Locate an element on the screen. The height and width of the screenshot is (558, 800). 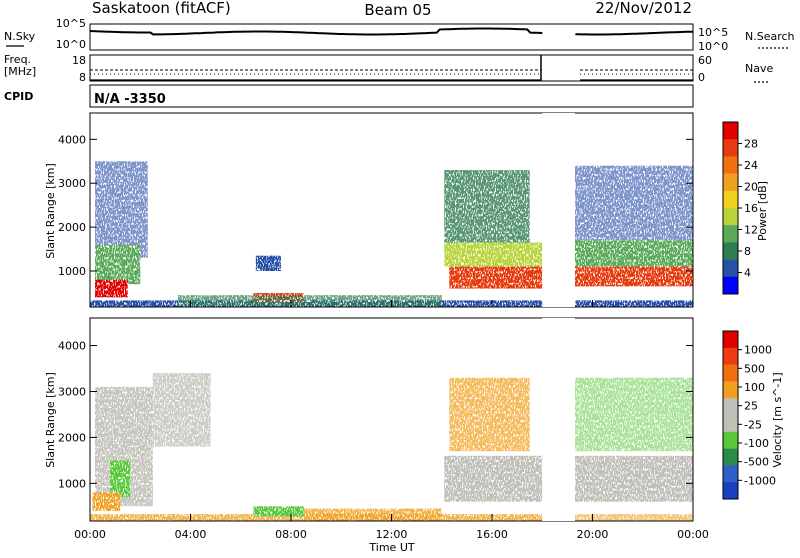
velocity-echo-morning-green is located at coordinates (278, 511).